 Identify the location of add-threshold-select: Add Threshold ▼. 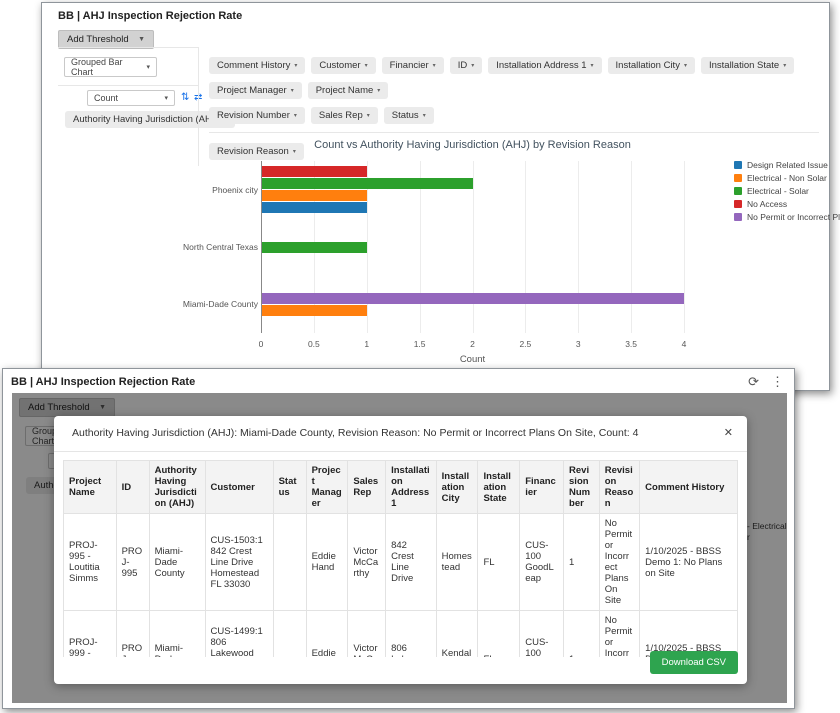
(106, 39).